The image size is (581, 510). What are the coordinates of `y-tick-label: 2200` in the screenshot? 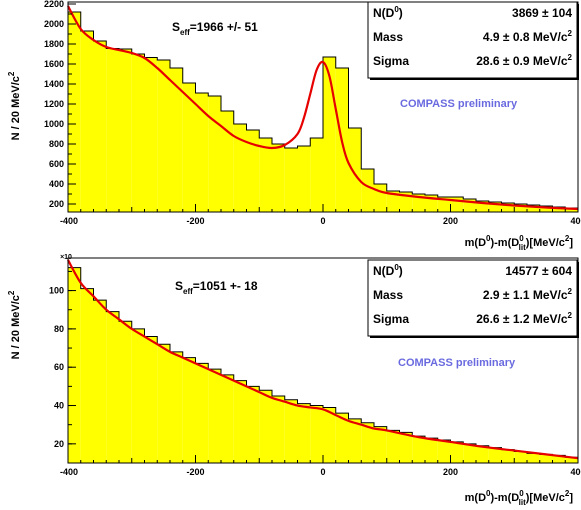 It's located at (54, 4).